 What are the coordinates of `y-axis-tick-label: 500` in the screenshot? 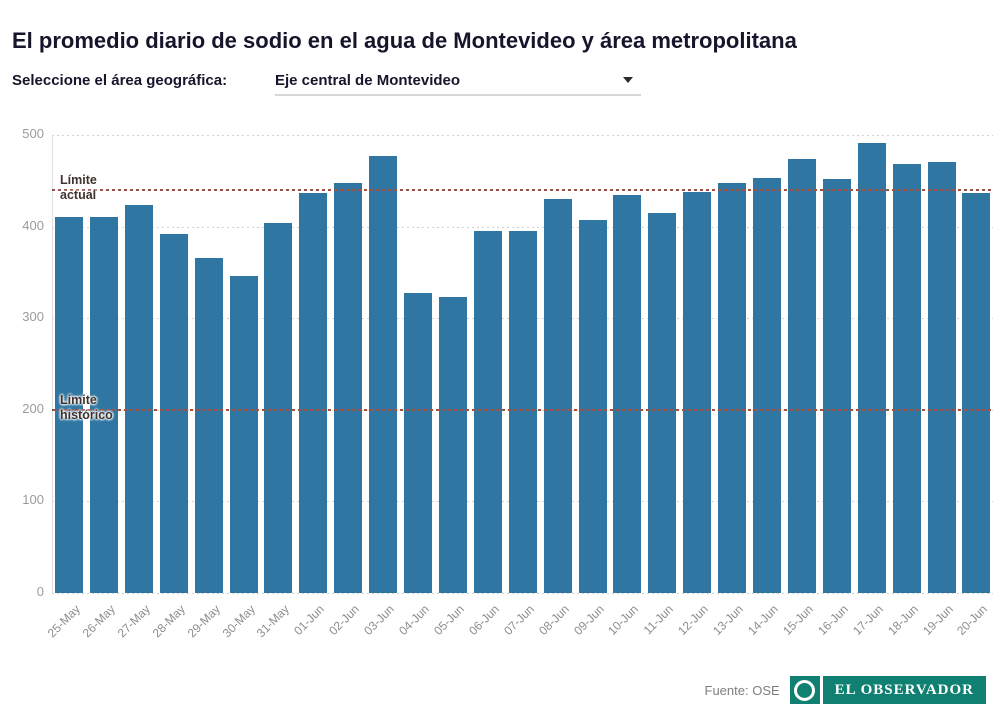 It's located at (33, 133).